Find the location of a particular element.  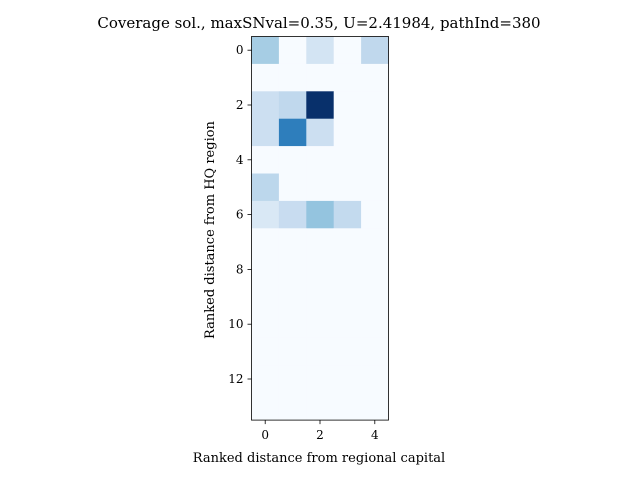

y-tick-label: 10 is located at coordinates (235, 324).